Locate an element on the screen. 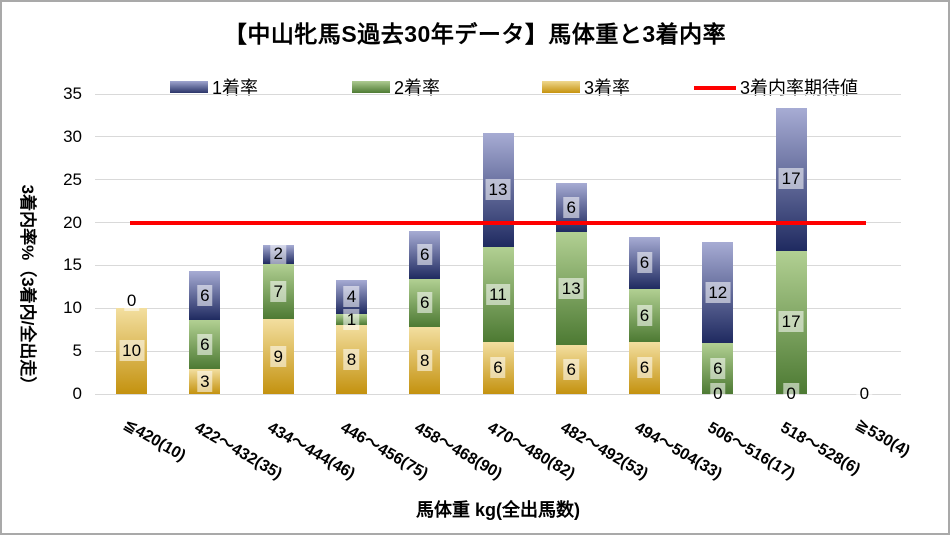 This screenshot has width=950, height=535. y-axis-tick-label: 35 is located at coordinates (72, 93).